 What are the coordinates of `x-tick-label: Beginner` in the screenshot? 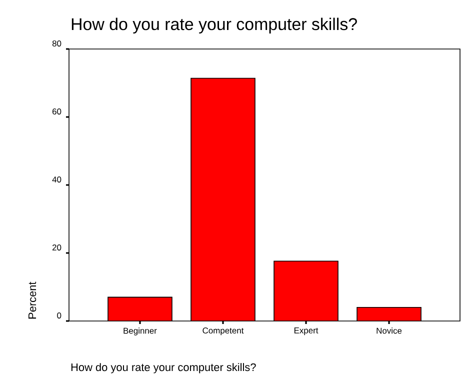 It's located at (140, 332).